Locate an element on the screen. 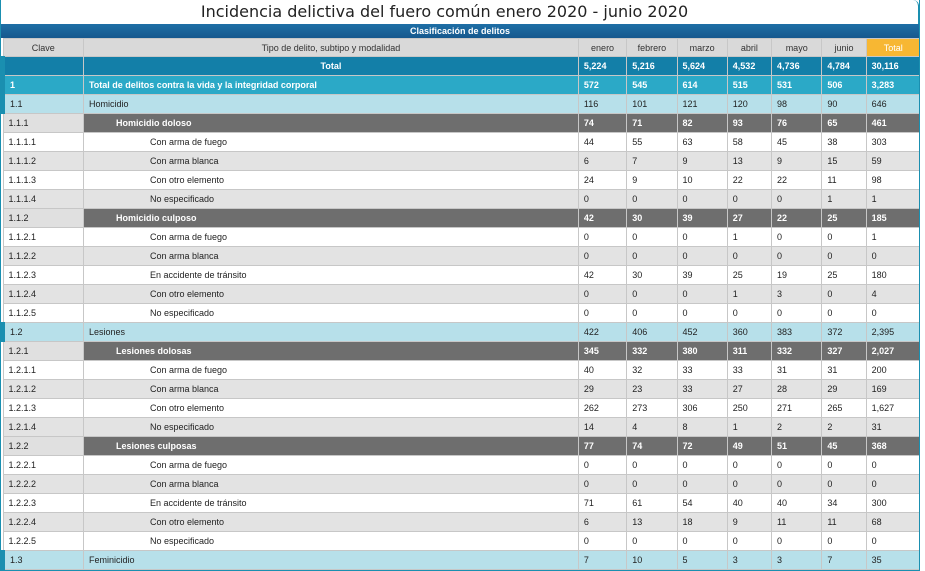  row-month-value: 13 is located at coordinates (652, 522).